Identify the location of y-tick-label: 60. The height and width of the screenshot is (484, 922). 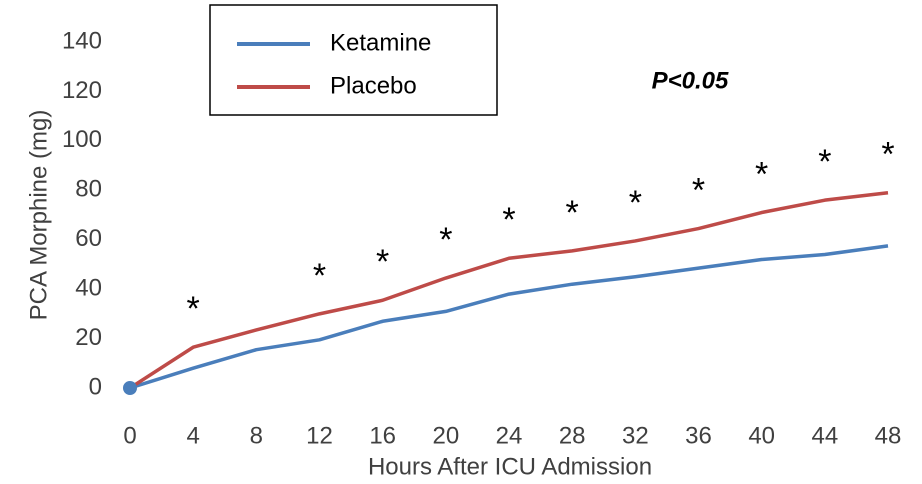
(88, 238).